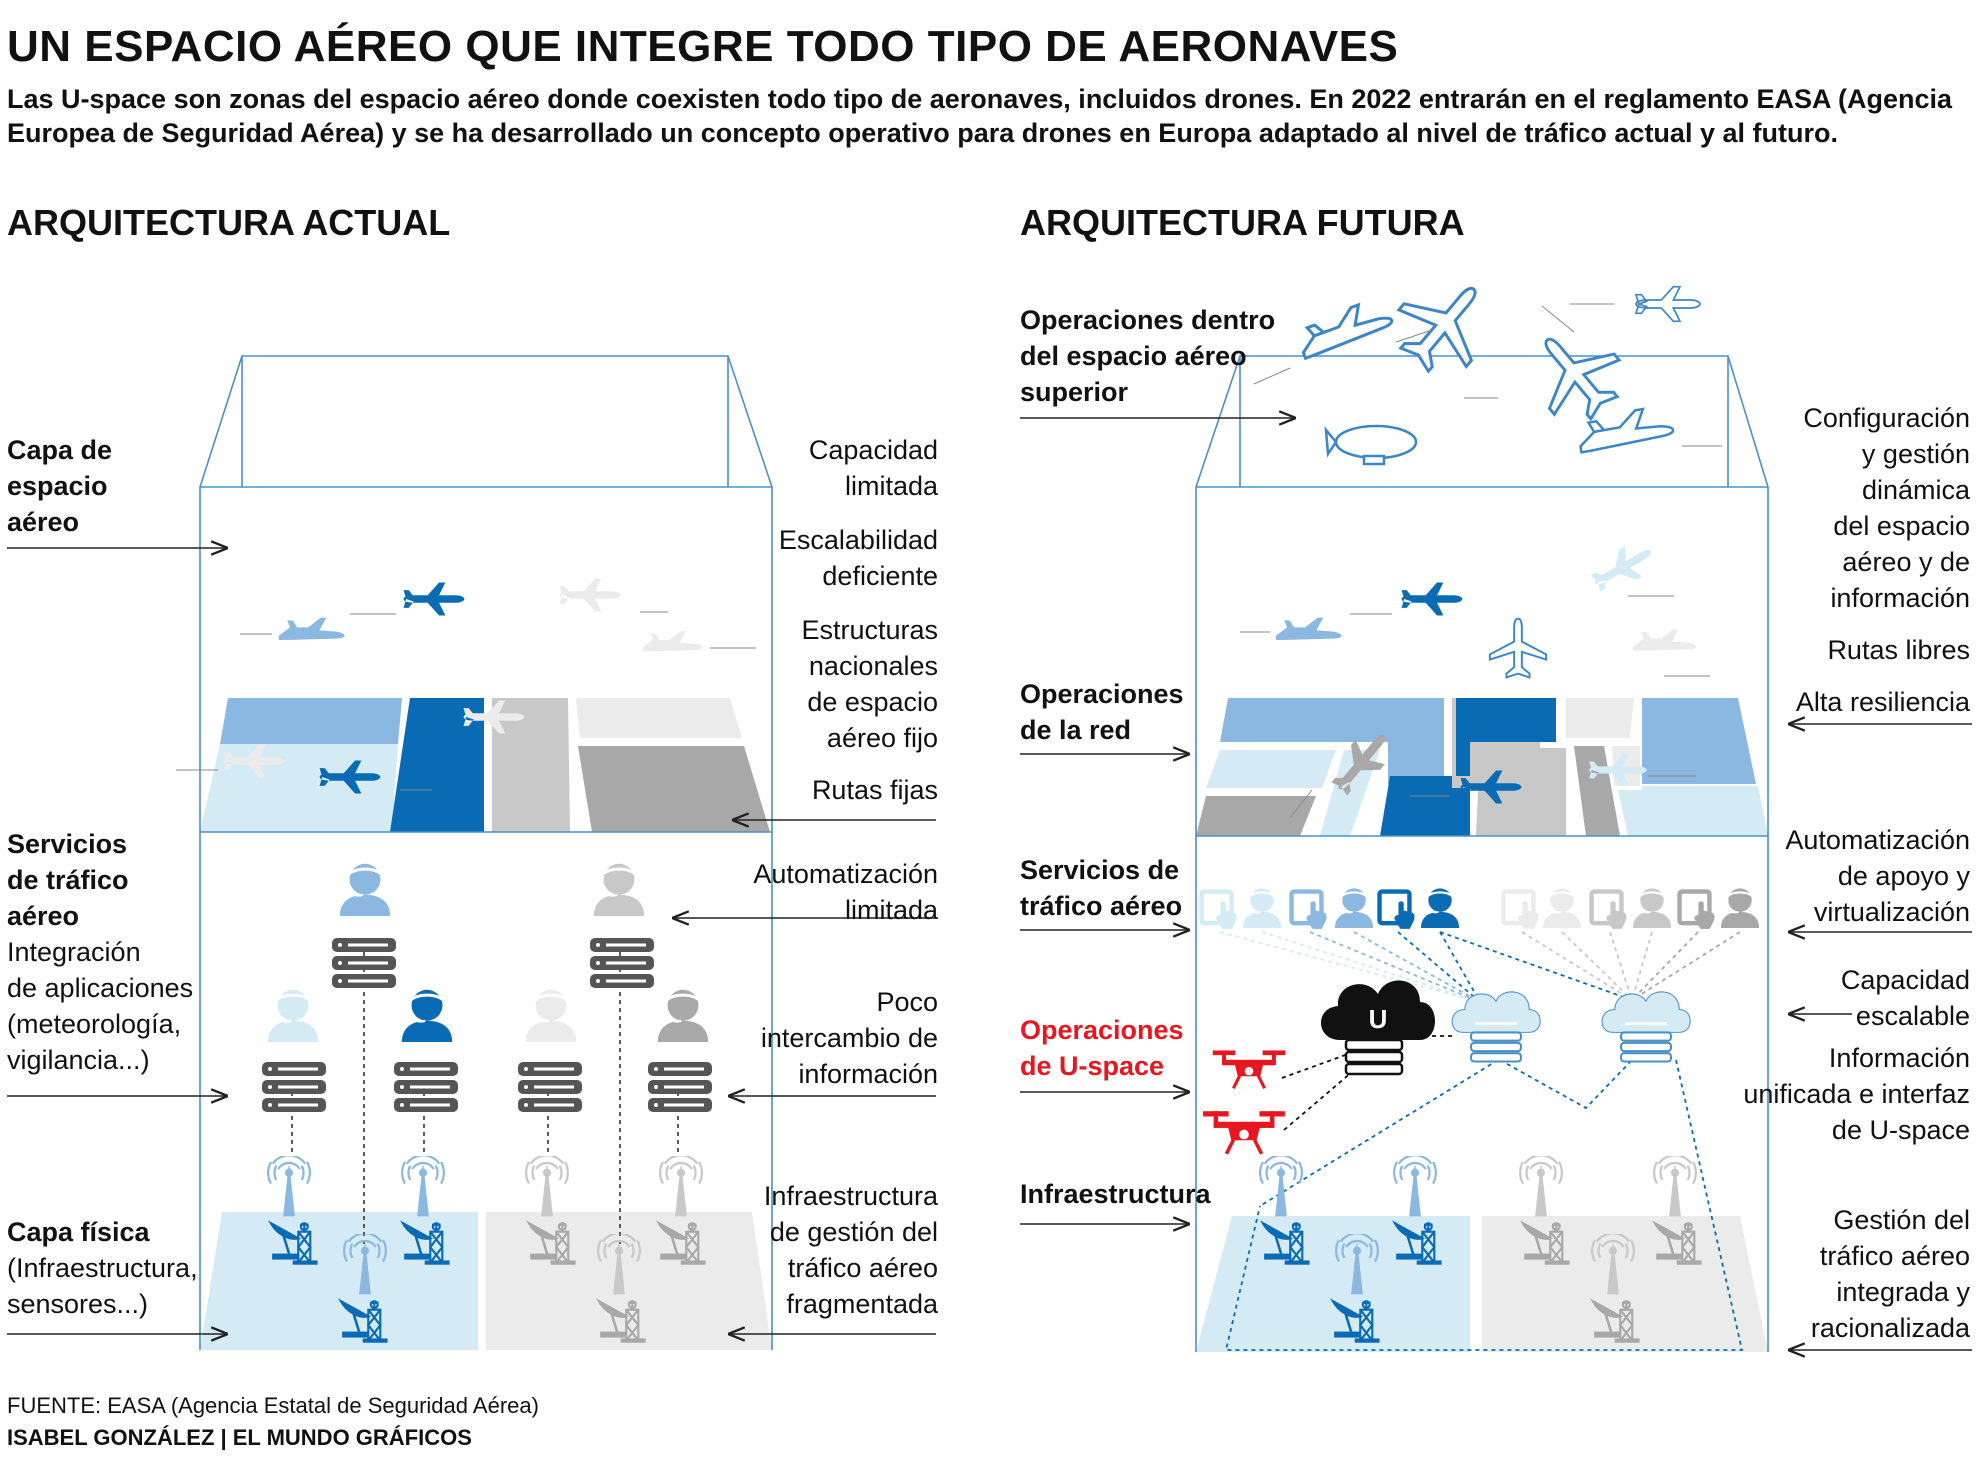 Image resolution: width=1978 pixels, height=1462 pixels. I want to click on section-title-futura: ARQUITECTURA FUTURA, so click(1242, 222).